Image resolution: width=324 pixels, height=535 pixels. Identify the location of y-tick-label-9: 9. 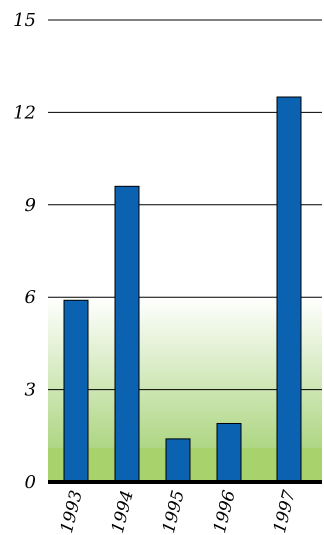
(30, 205).